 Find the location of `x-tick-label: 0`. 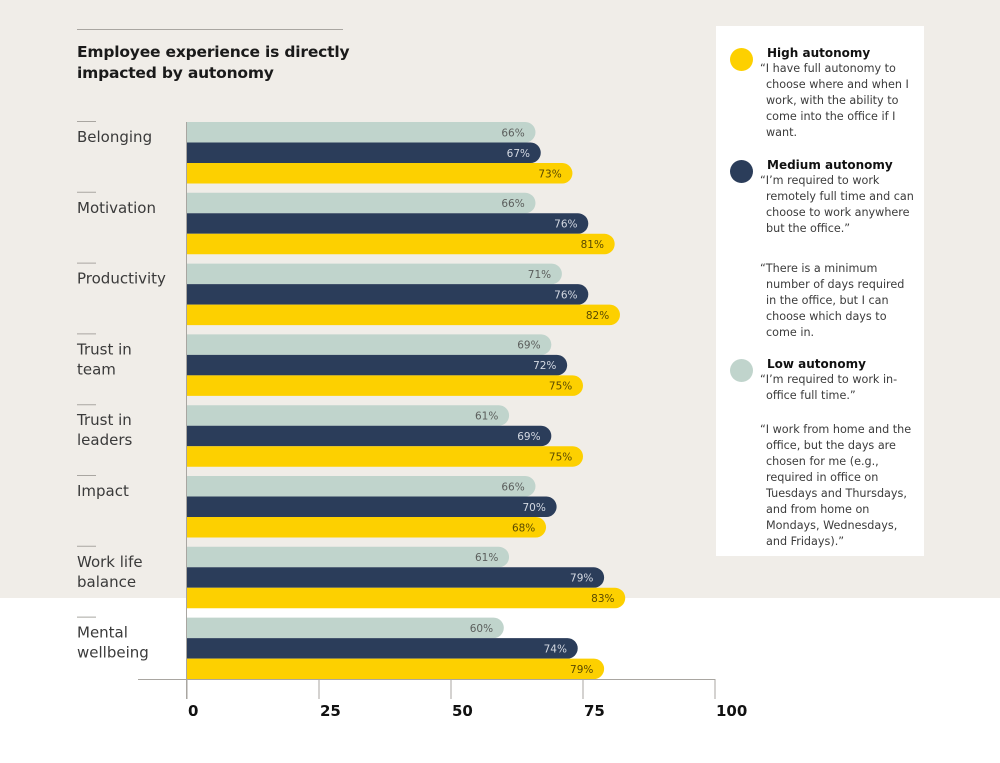

x-tick-label: 0 is located at coordinates (193, 711).